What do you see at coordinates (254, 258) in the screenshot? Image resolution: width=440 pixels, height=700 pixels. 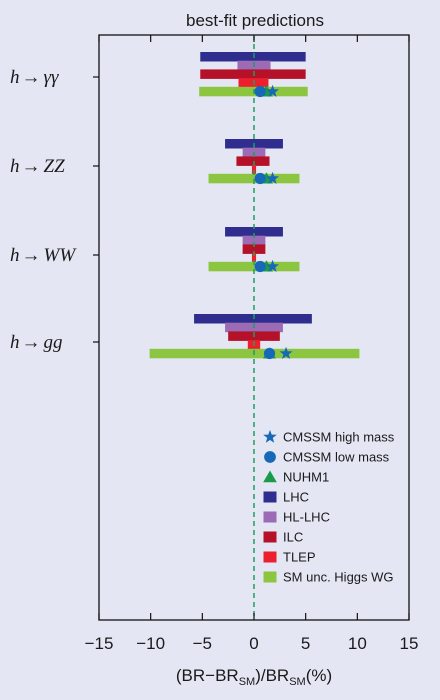 I see `bar-tlep-ww` at bounding box center [254, 258].